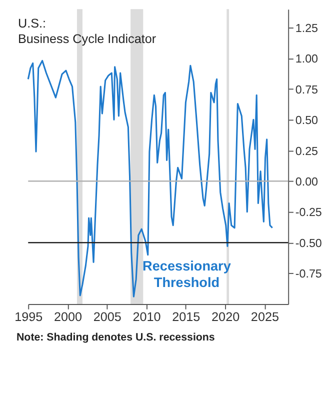 This screenshot has height=400, width=324. I want to click on x-tick-label: 2025, so click(264, 317).